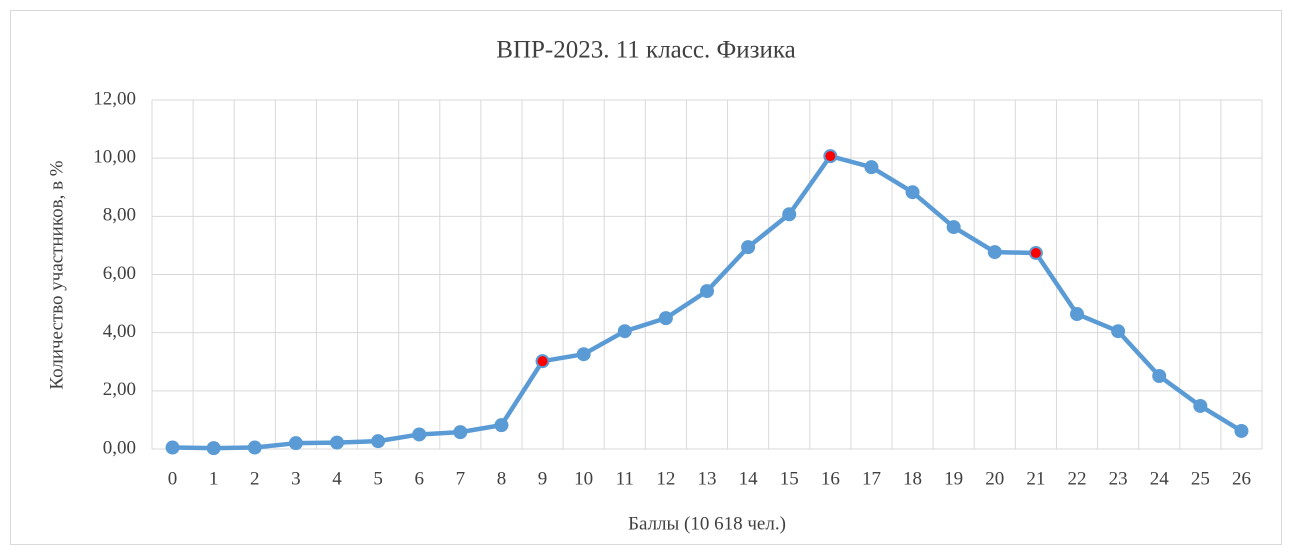 The height and width of the screenshot is (555, 1292). Describe the element at coordinates (1077, 478) in the screenshot. I see `x-tick-label: 22` at that location.